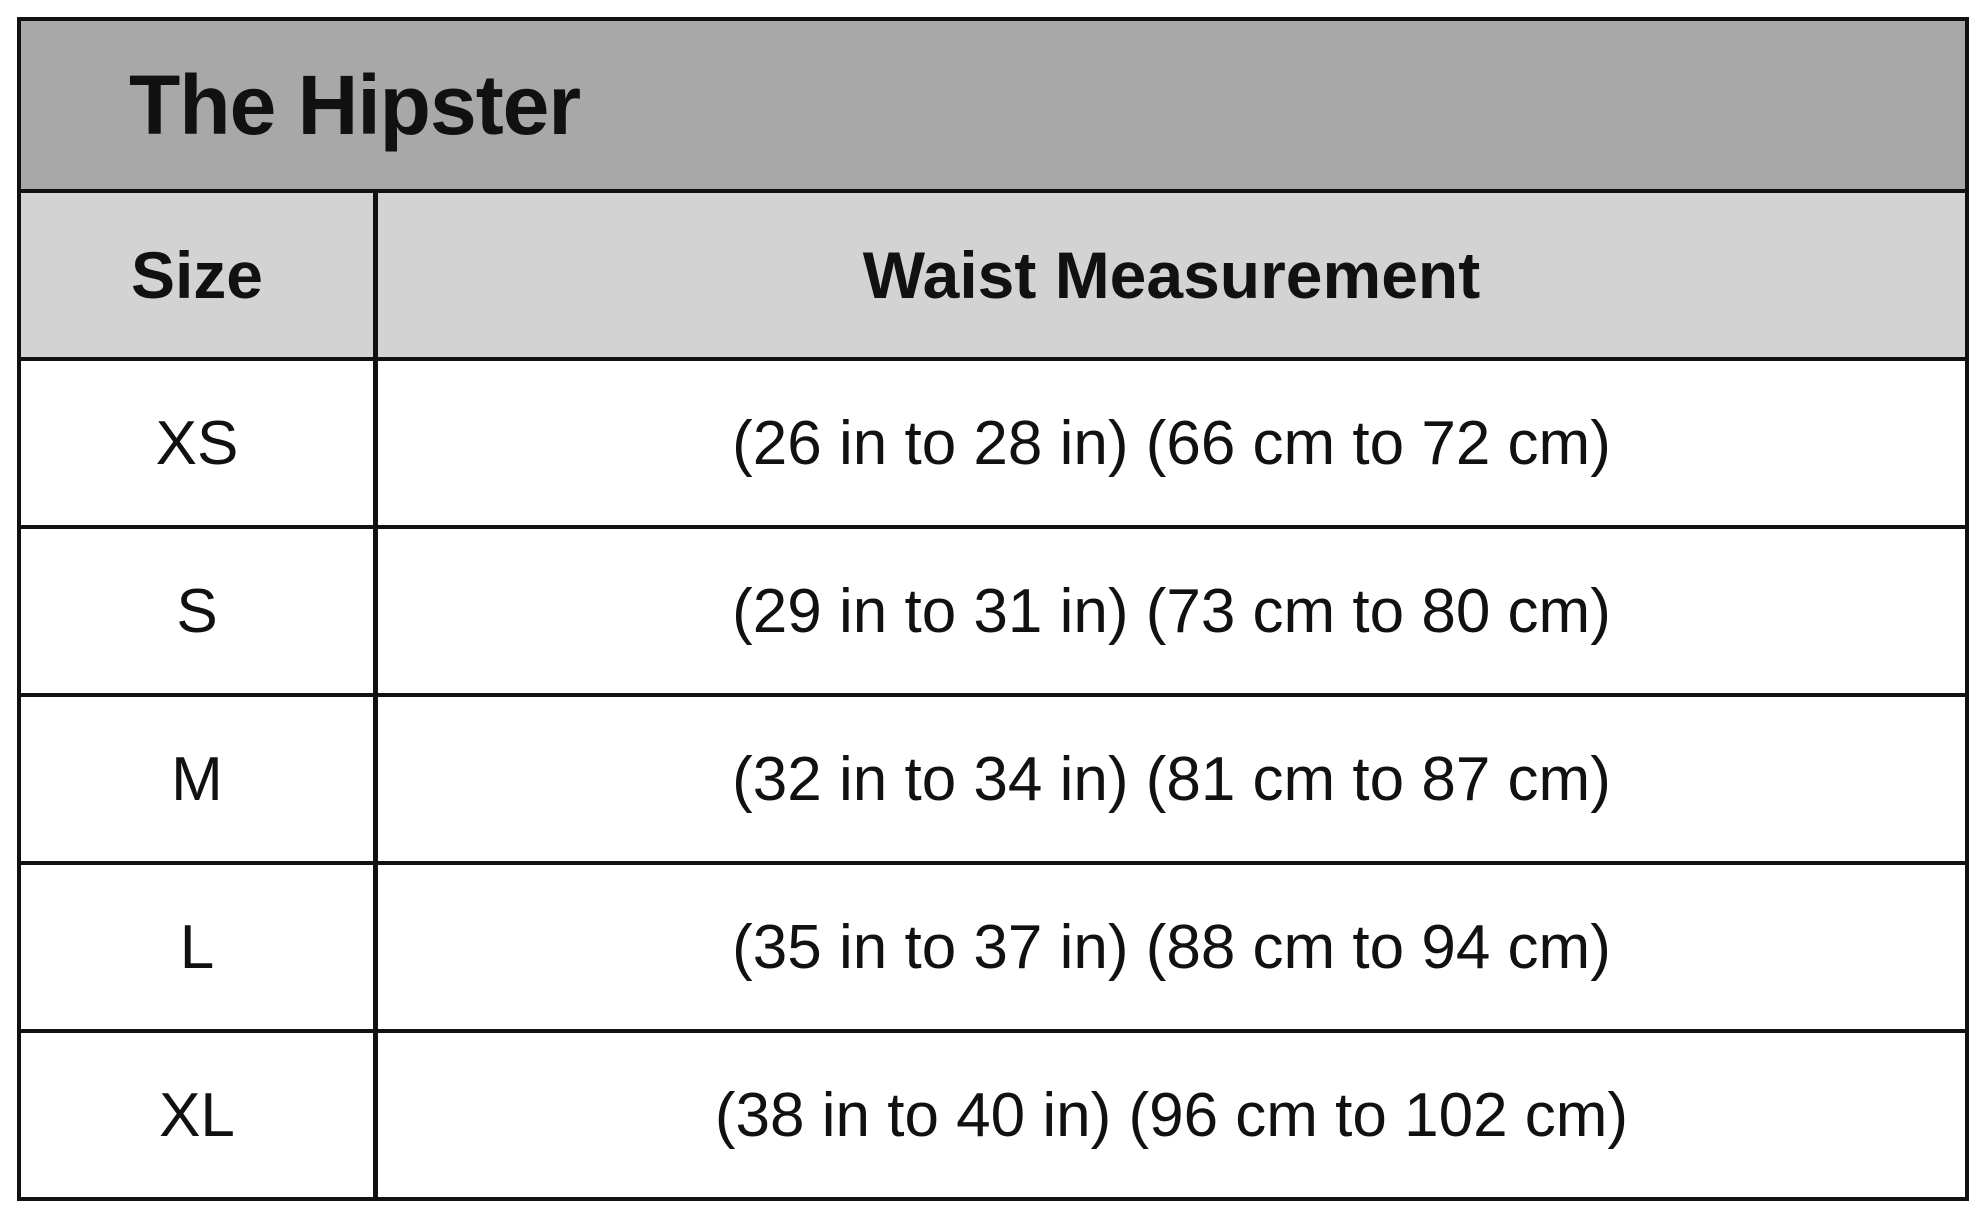 This screenshot has height=1222, width=1988. I want to click on waist-cell: (35 in to 37 in) (88 cm to 94 cm), so click(1171, 947).